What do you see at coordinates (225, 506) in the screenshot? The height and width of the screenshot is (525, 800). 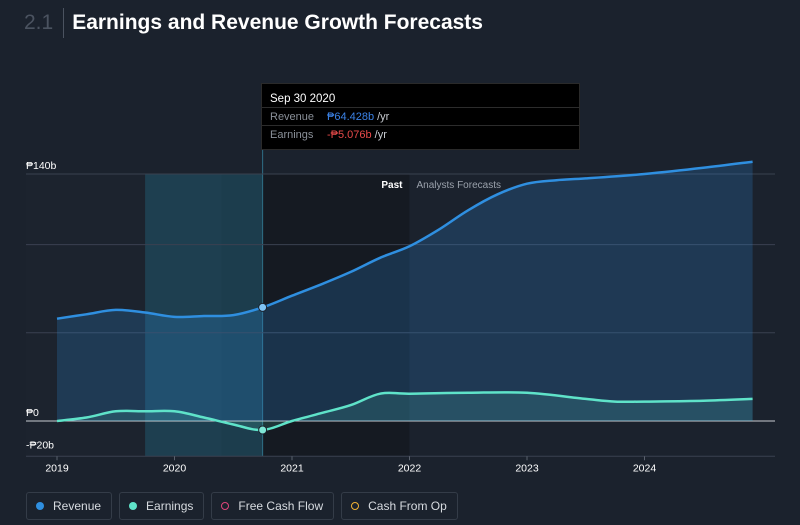 I see `fcf-ring-icon` at bounding box center [225, 506].